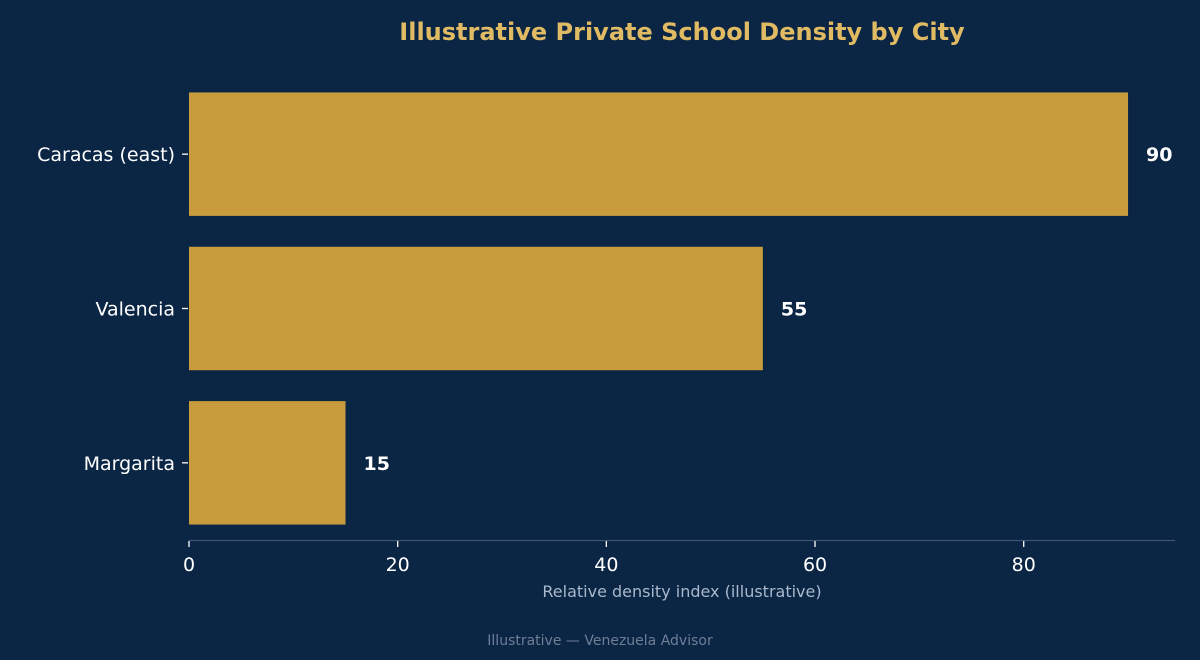 The image size is (1200, 660). Describe the element at coordinates (600, 641) in the screenshot. I see `source-note: Illustrative — Venezuela Advisor` at that location.